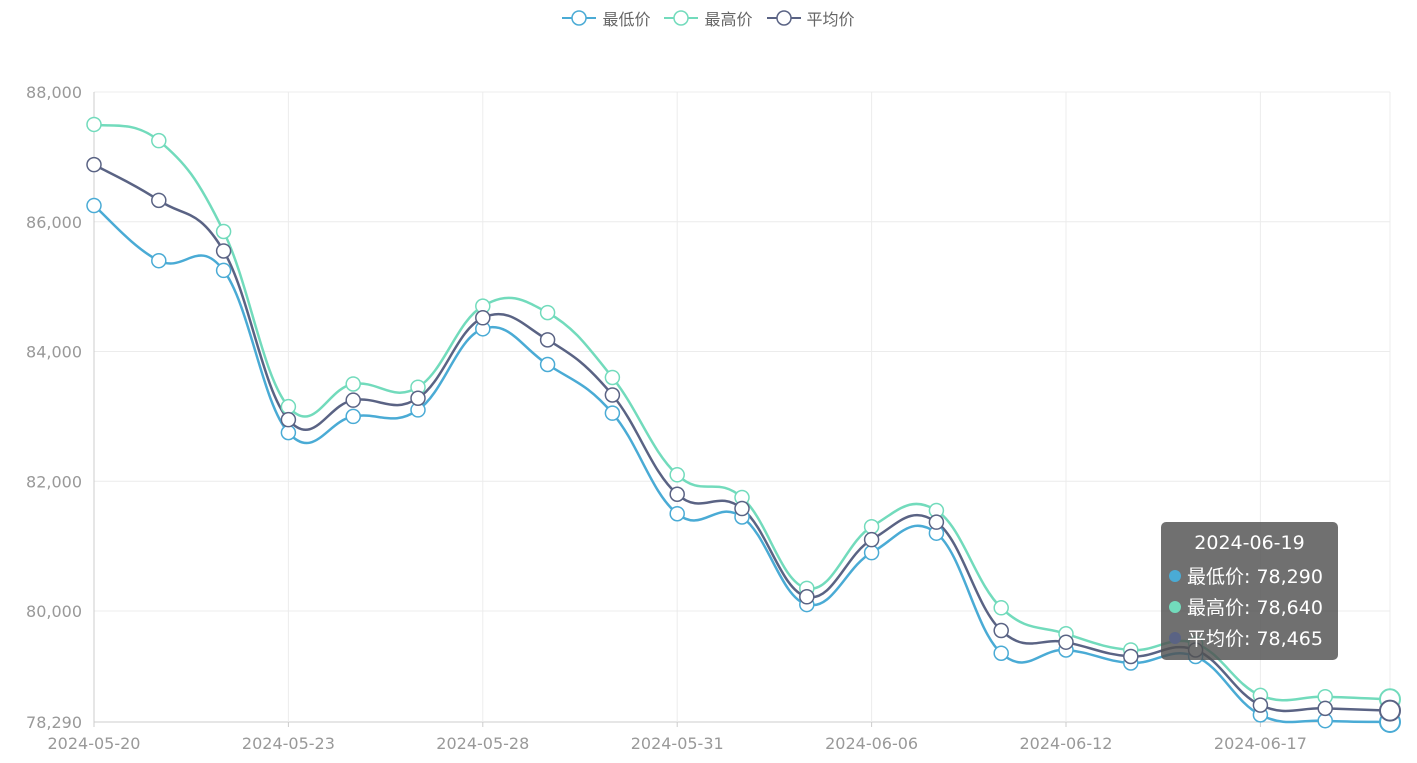 This screenshot has height=763, width=1417. I want to click on legend-marker-lowest, so click(579, 18).